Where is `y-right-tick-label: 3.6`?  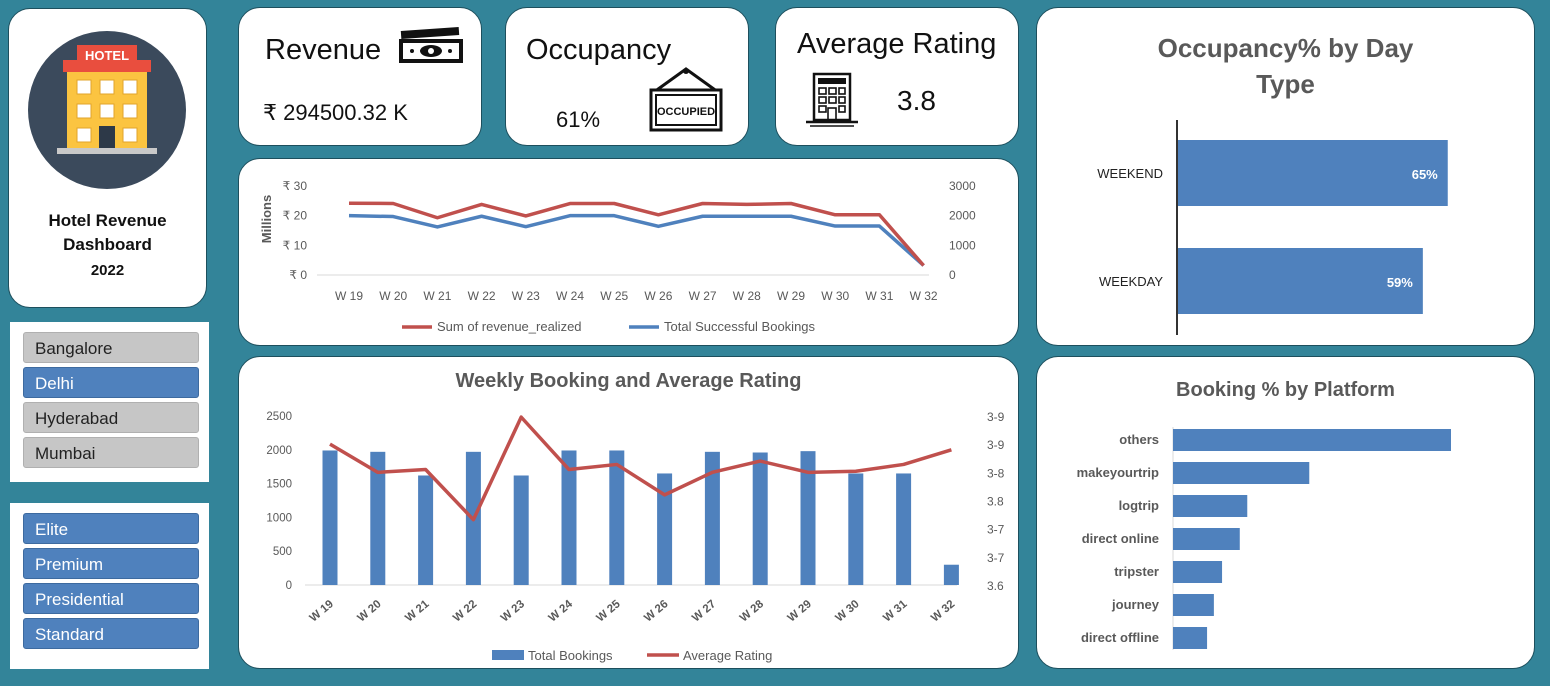 y-right-tick-label: 3.6 is located at coordinates (995, 586).